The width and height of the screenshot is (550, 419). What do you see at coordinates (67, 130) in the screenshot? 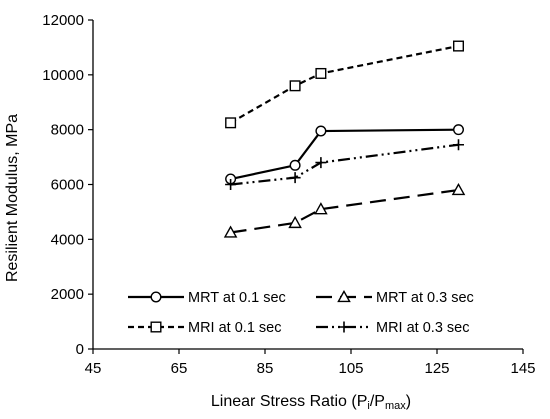
I see `y-tick-label: 8000` at bounding box center [67, 130].